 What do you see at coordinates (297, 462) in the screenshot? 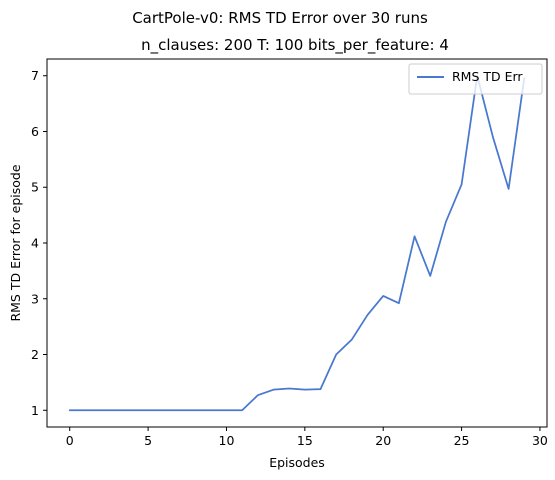
I see `x-axis-label: Episodes` at bounding box center [297, 462].